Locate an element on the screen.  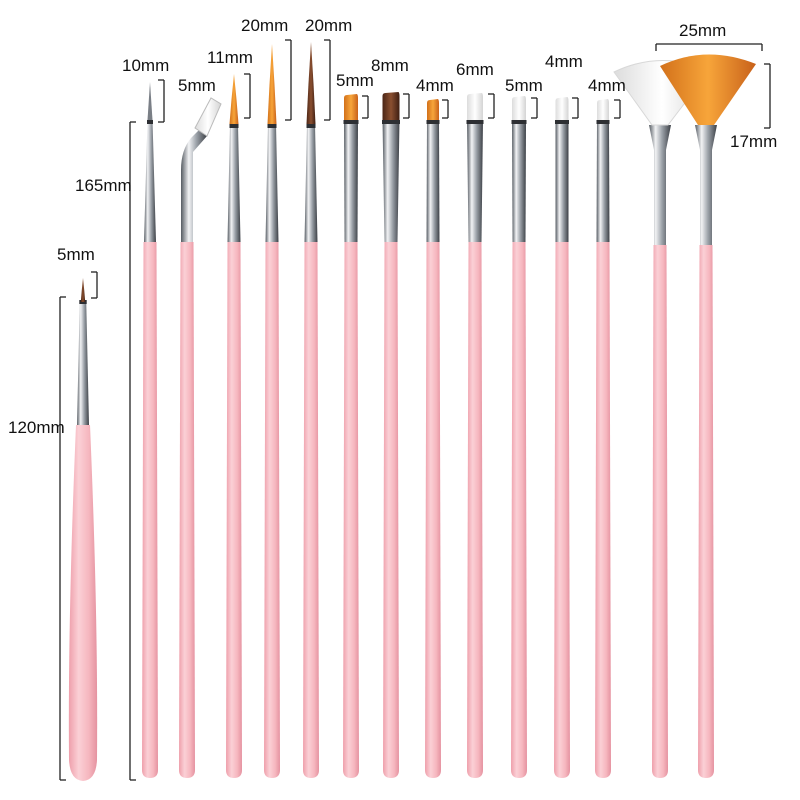
brush-12-tip is located at coordinates (603, 109).